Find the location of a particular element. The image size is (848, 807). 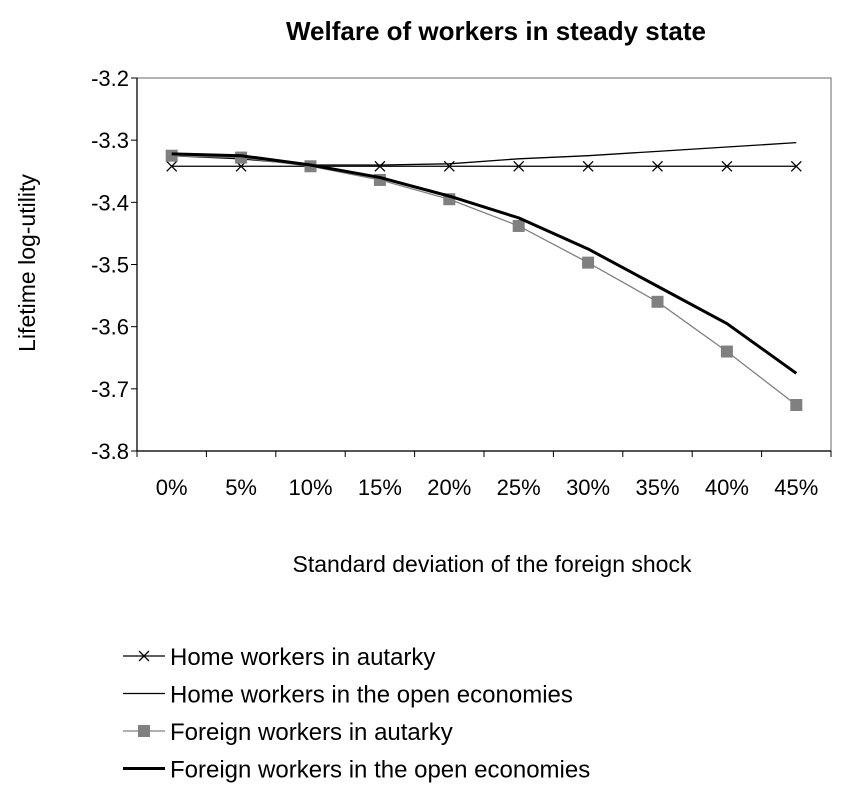

y-axis-label: Lifetime log-utility is located at coordinates (27, 263).